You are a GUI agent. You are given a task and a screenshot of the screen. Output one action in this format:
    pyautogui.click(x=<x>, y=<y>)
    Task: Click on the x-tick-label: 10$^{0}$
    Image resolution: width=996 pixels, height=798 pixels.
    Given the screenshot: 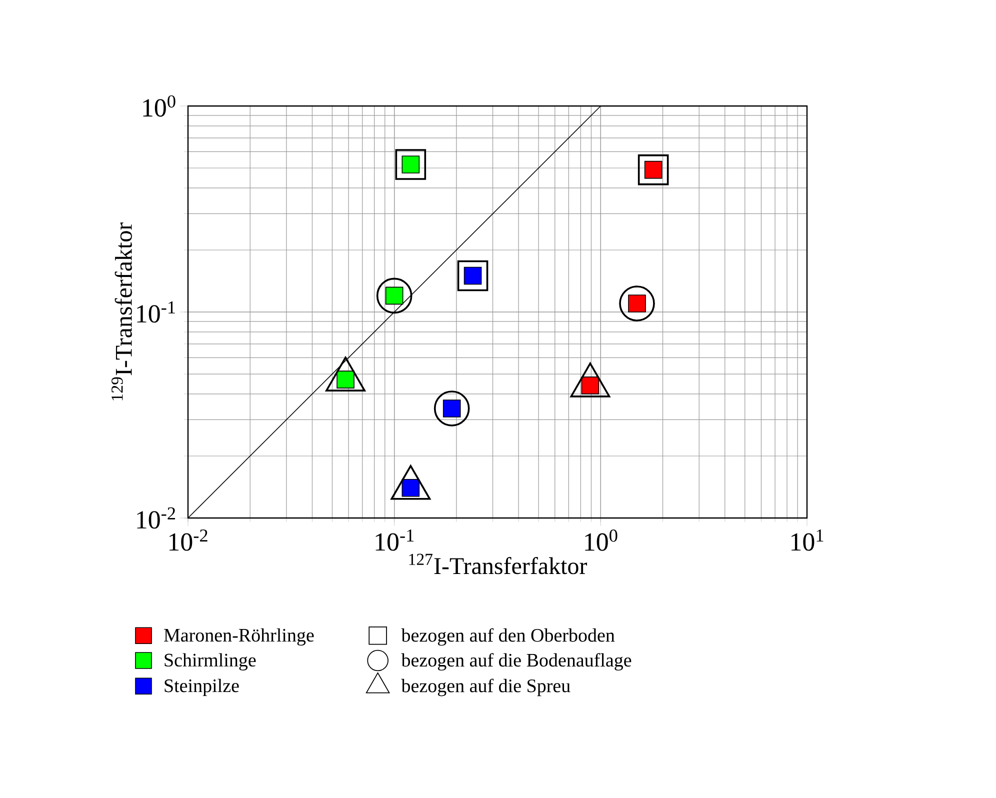 What is the action you would take?
    pyautogui.click(x=601, y=540)
    